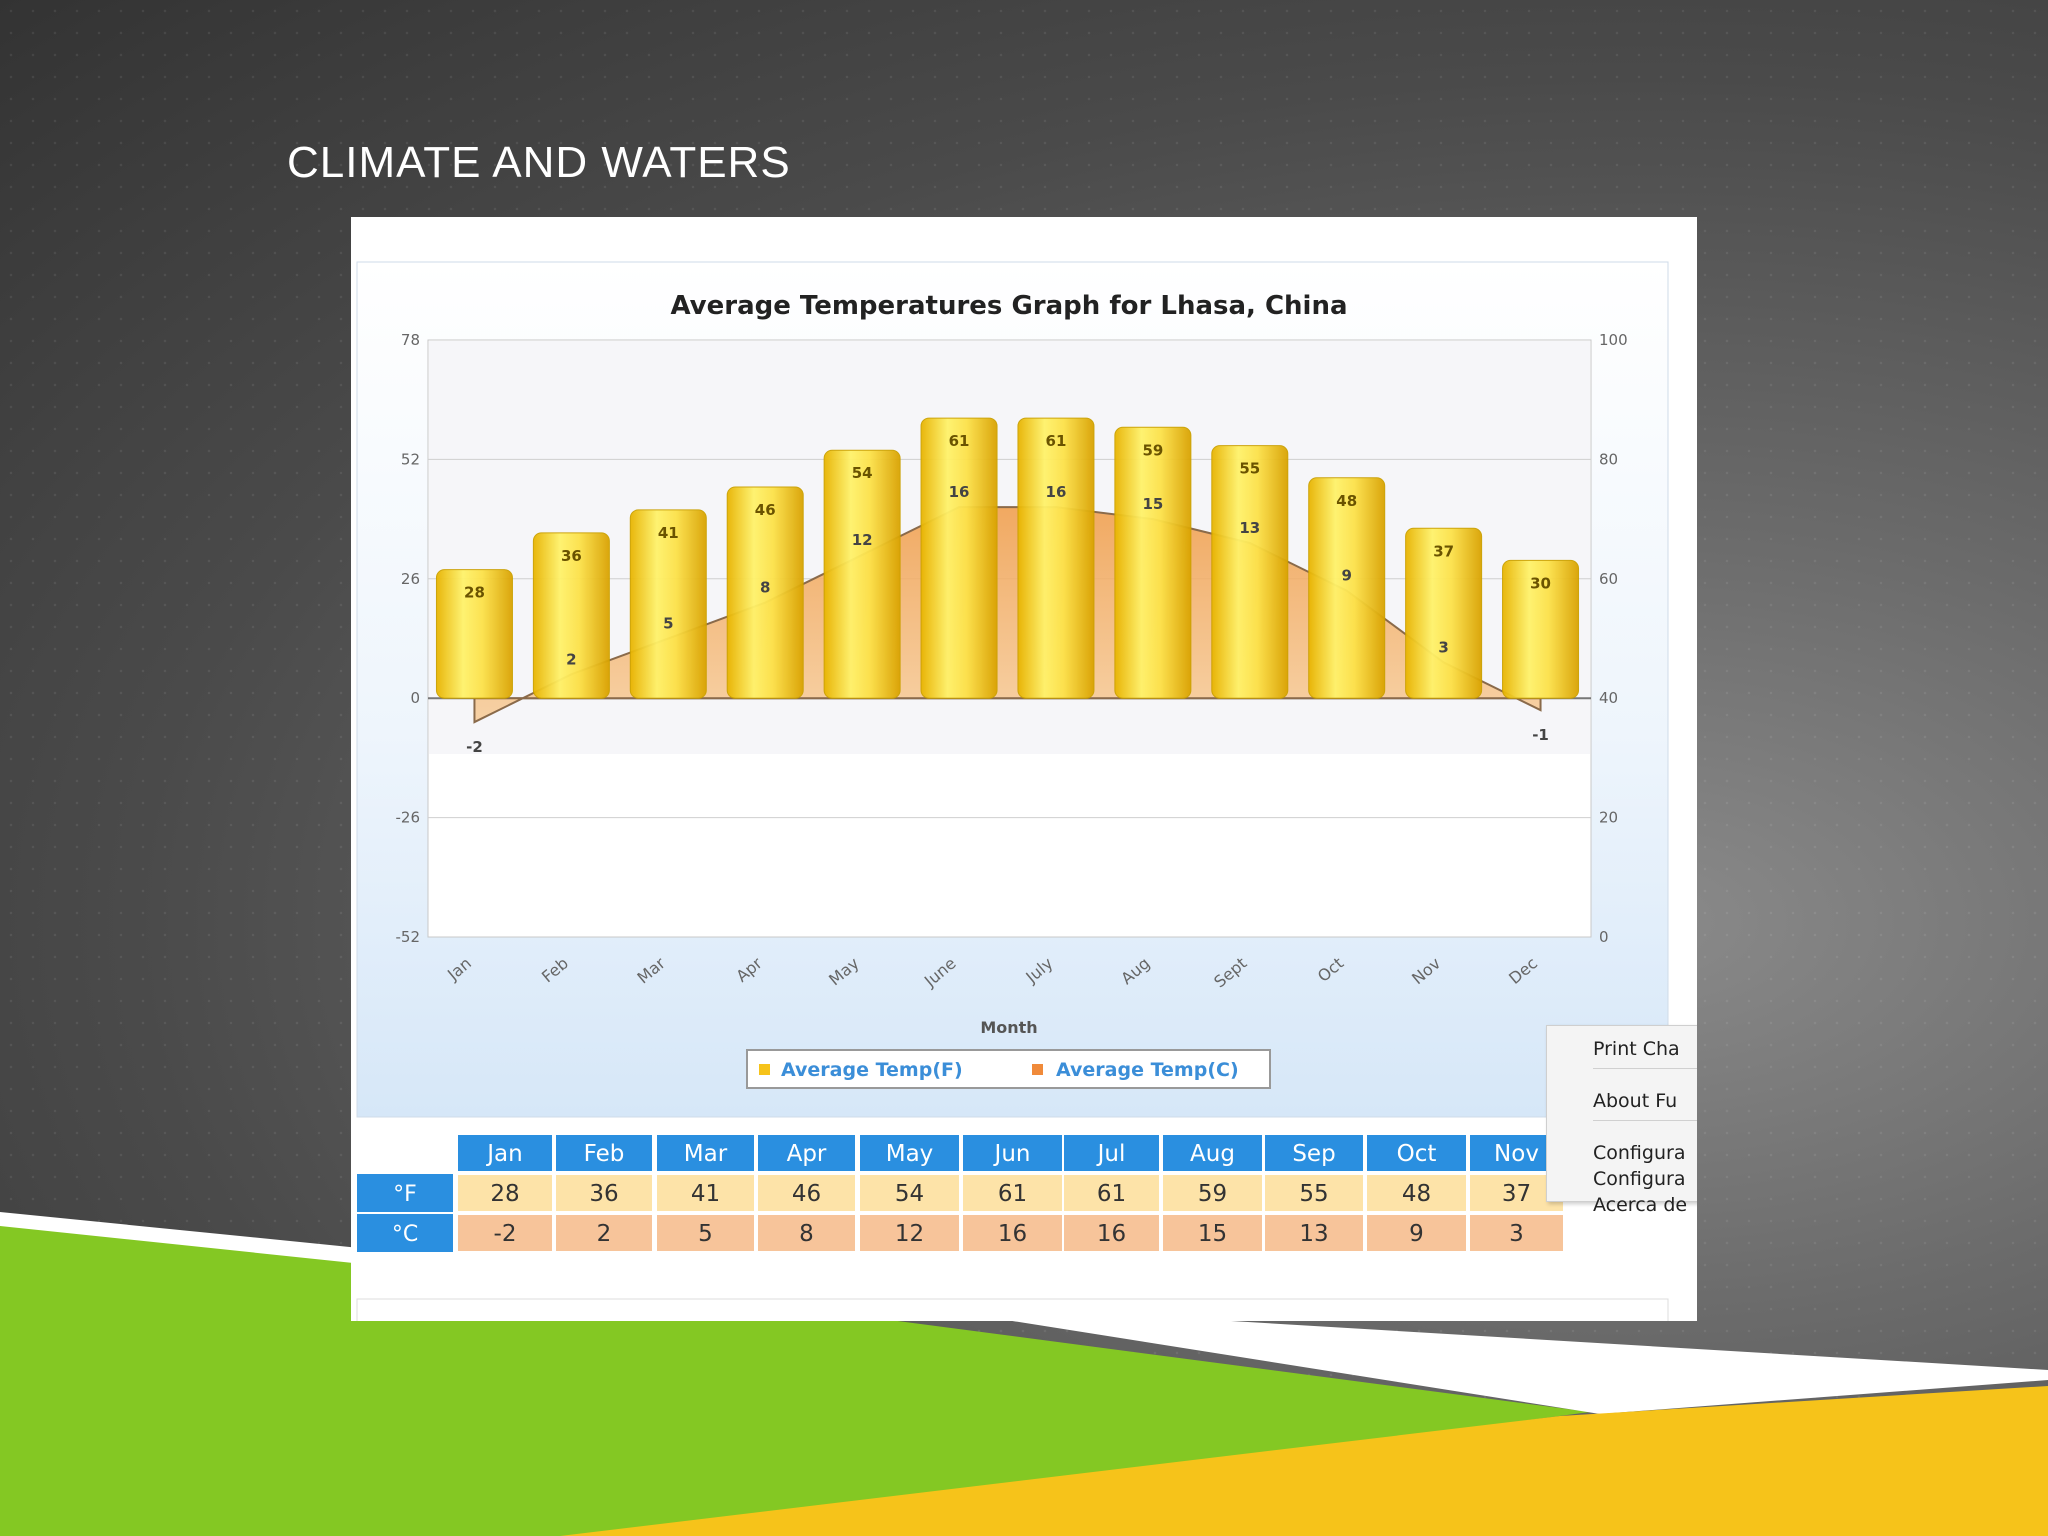 This screenshot has height=1536, width=2048. What do you see at coordinates (872, 1070) in the screenshot?
I see `legend-label-f: Average Temp(F)` at bounding box center [872, 1070].